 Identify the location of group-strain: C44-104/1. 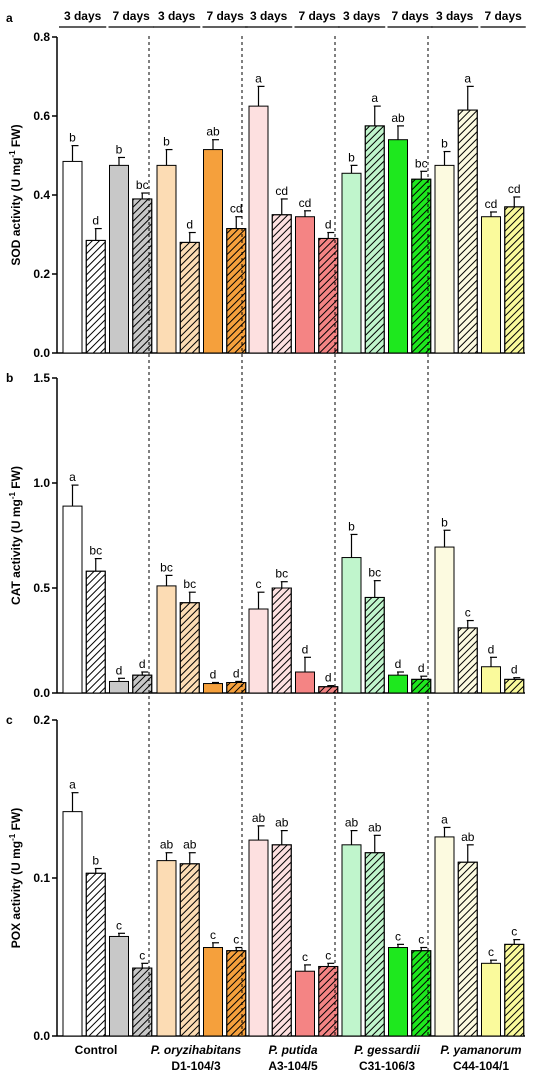
(481, 1066).